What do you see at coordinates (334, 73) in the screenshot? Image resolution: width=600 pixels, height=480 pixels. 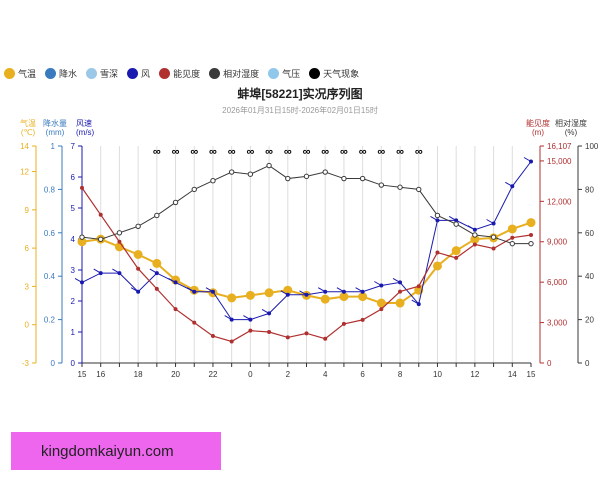 I see `legend-item-7: 天气现象` at bounding box center [334, 73].